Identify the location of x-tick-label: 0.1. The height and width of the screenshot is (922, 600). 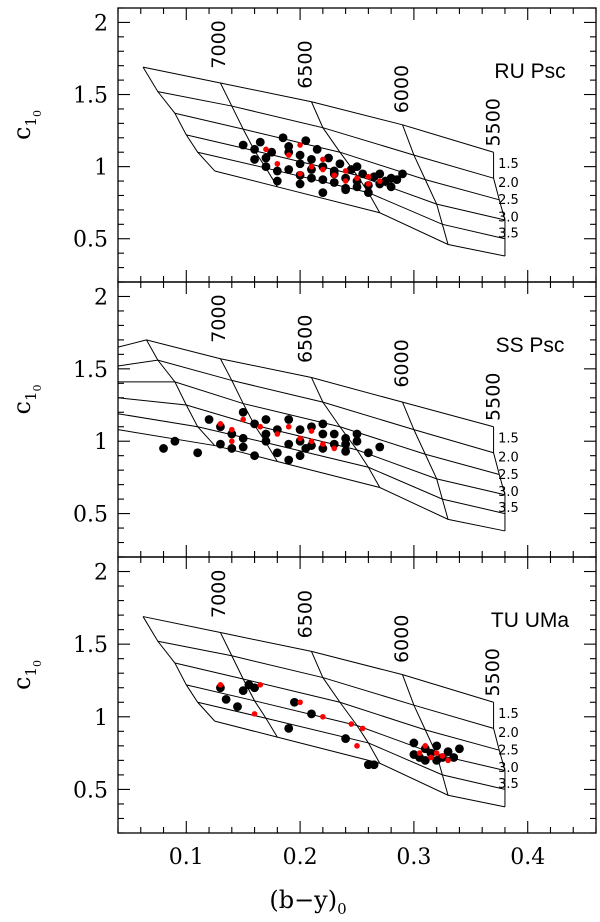
(186, 857).